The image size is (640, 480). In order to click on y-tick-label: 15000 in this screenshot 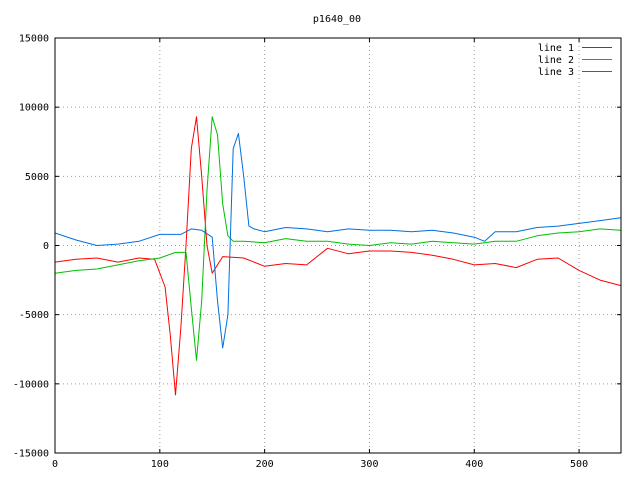, I will do `click(34, 39)`.